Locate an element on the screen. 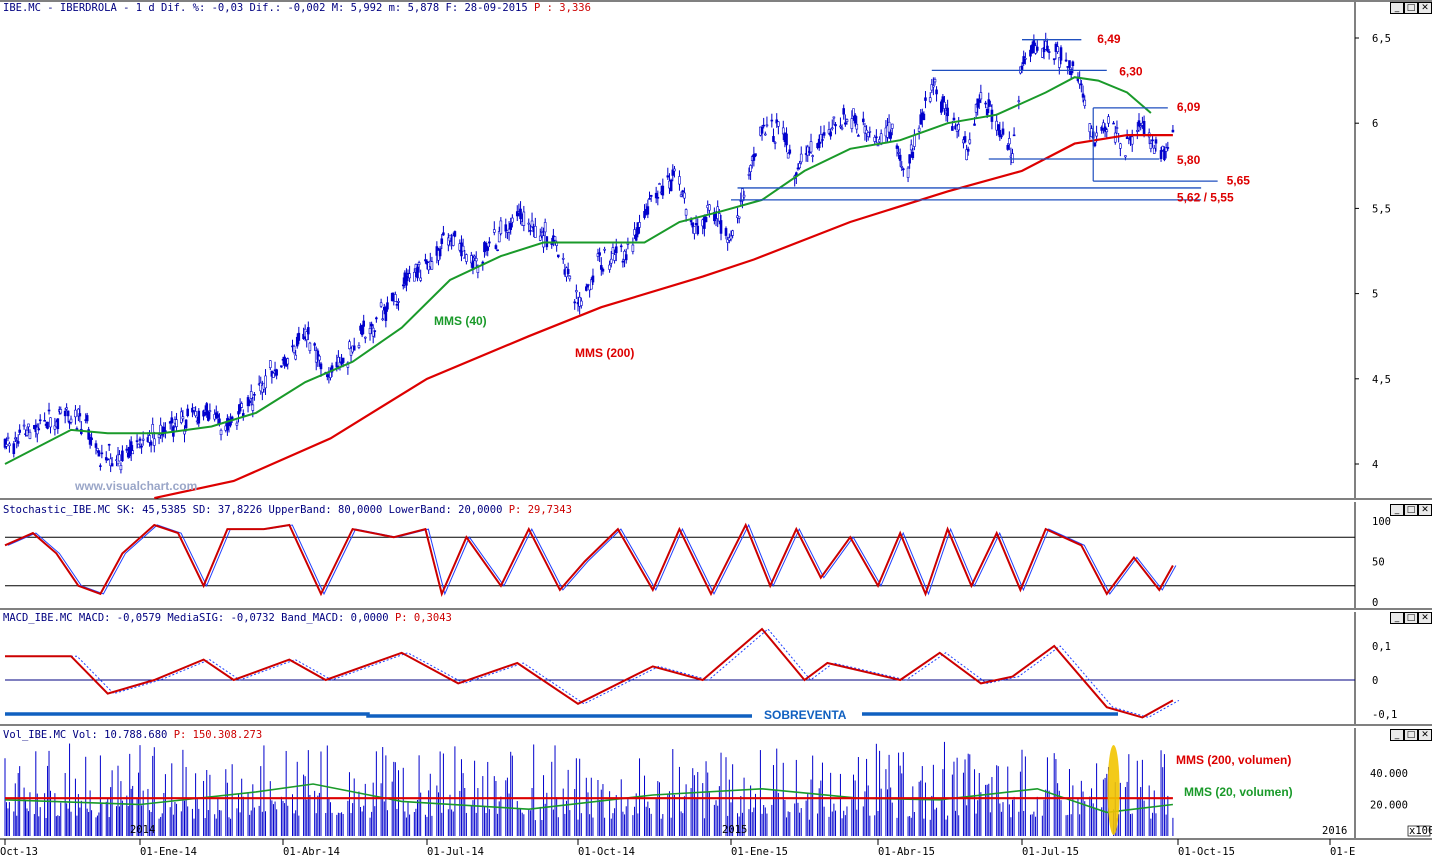 The width and height of the screenshot is (1432, 857). vol-close-button: ✕ is located at coordinates (1425, 735).